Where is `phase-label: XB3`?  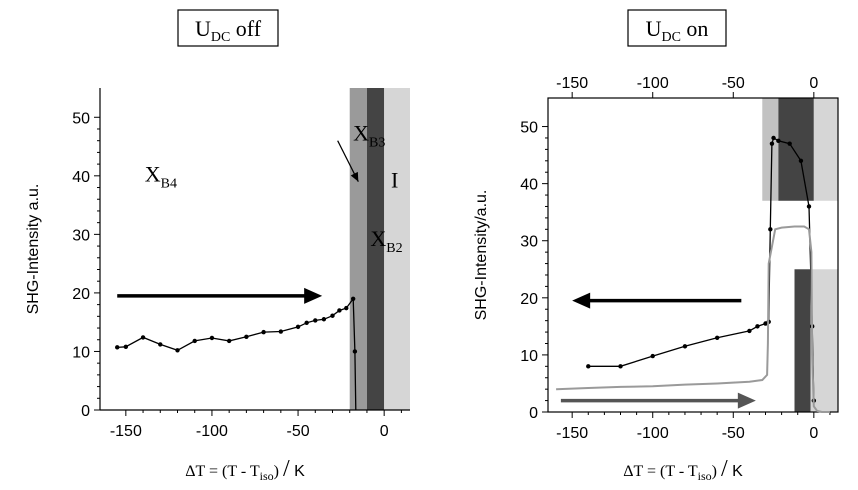
phase-label: XB3 is located at coordinates (369, 136).